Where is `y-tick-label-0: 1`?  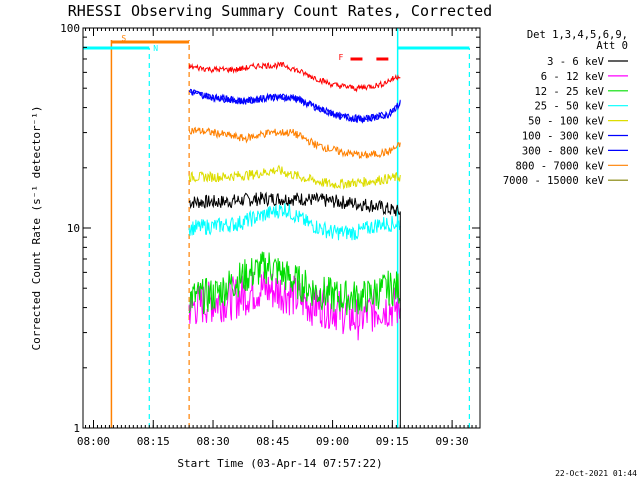 y-tick-label-0: 1 is located at coordinates (76, 428).